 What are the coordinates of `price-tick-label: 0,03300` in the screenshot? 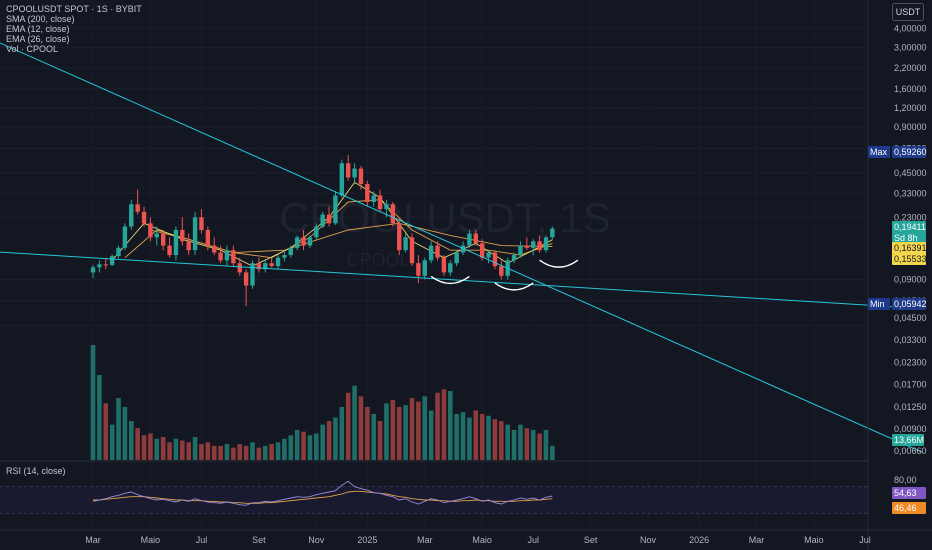 It's located at (910, 340).